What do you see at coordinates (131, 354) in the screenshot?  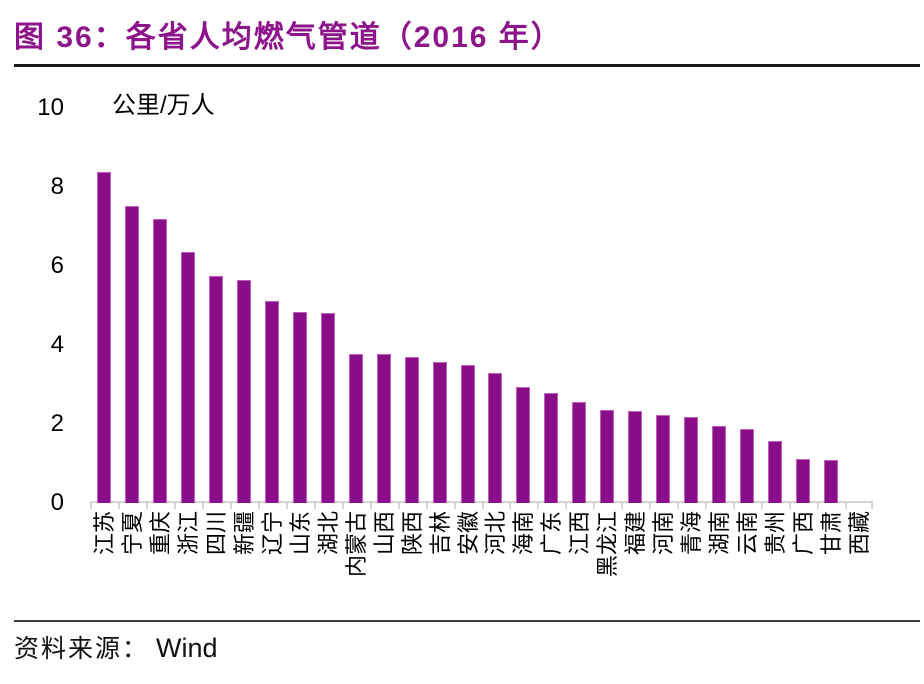 I see `bar-宁夏` at bounding box center [131, 354].